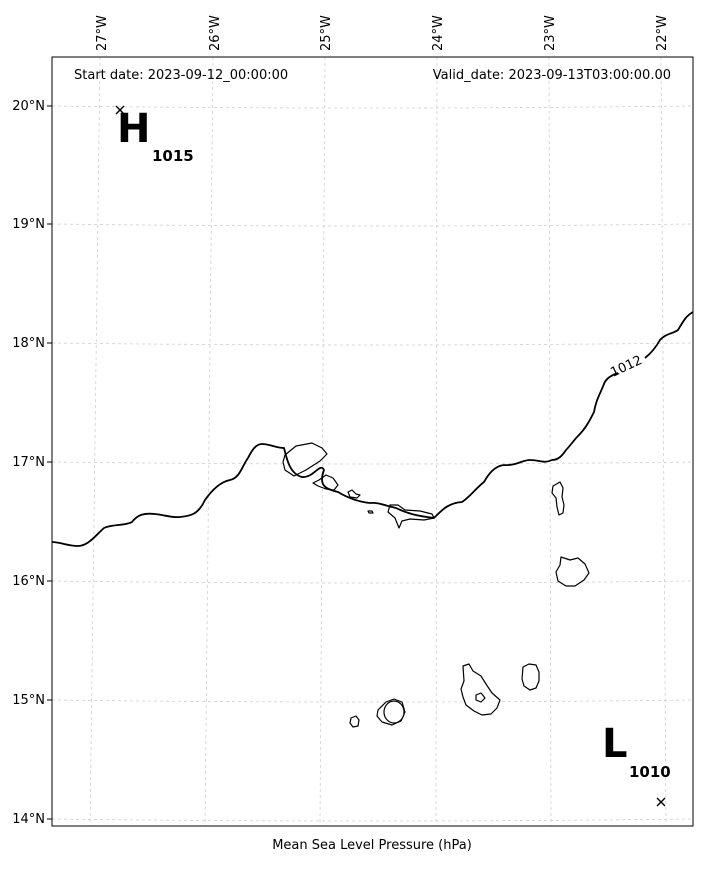 Image resolution: width=703 pixels, height=874 pixels. Describe the element at coordinates (326, 33) in the screenshot. I see `lon-label-25w: 25°W` at that location.